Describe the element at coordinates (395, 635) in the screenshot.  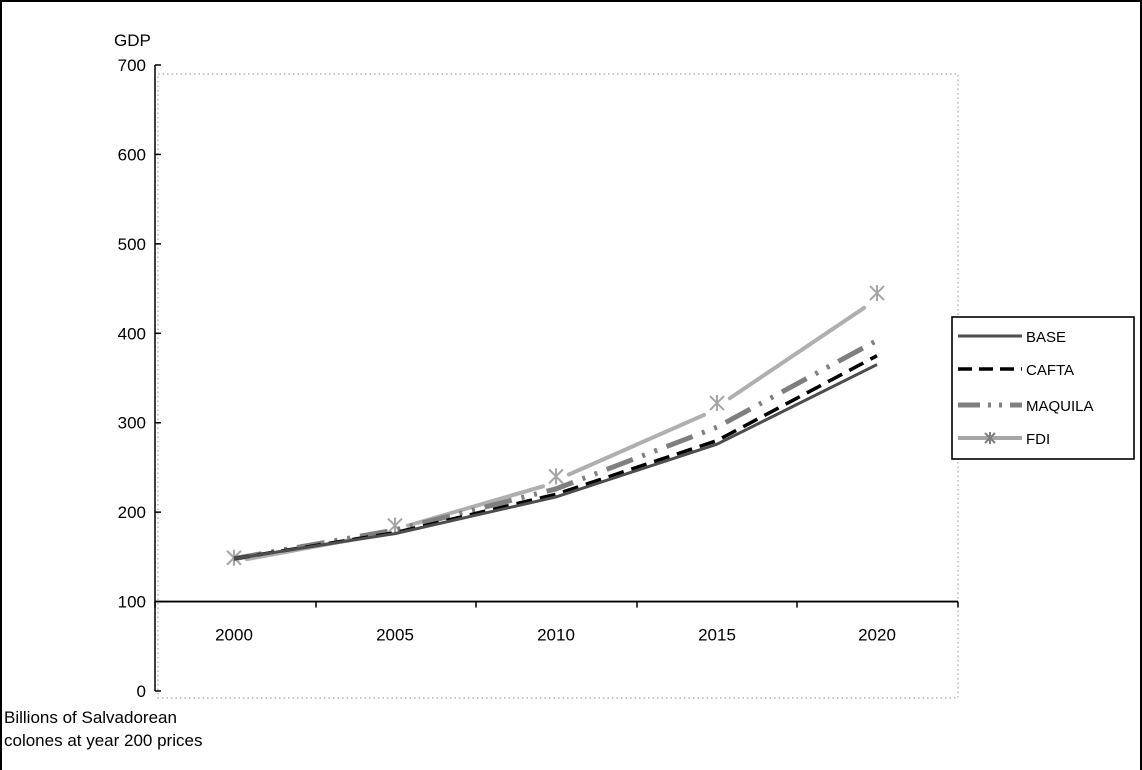
I see `x-tick-label: 2005` at that location.